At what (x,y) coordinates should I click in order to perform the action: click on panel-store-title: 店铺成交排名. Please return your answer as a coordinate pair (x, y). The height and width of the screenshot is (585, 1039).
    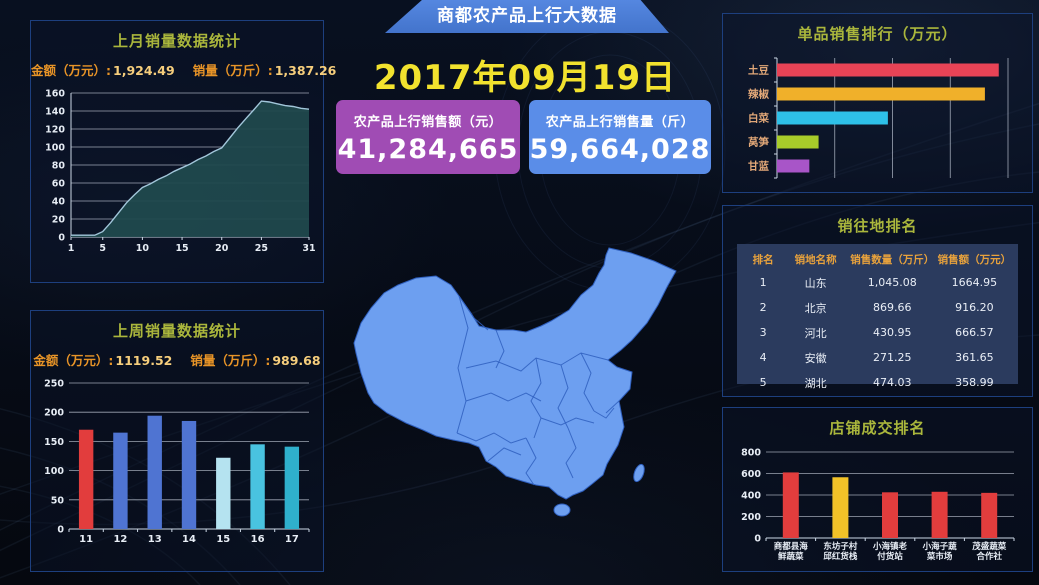
    Looking at the image, I should click on (877, 428).